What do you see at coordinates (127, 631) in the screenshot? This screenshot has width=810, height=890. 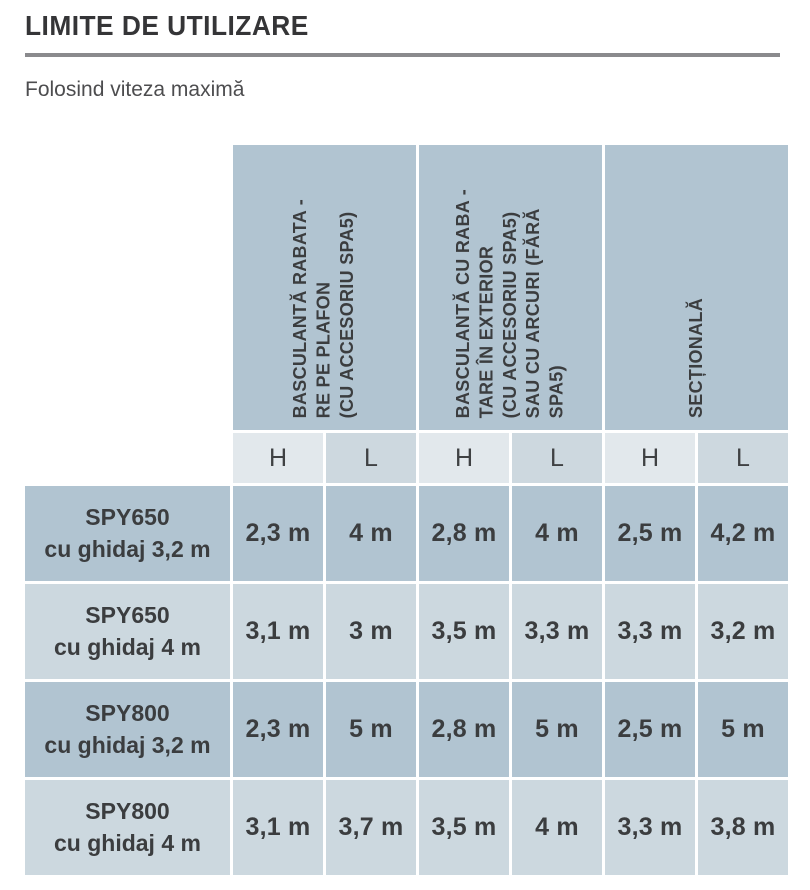 I see `row-header-spy650-4: SPY650 cu ghidaj 4 m` at bounding box center [127, 631].